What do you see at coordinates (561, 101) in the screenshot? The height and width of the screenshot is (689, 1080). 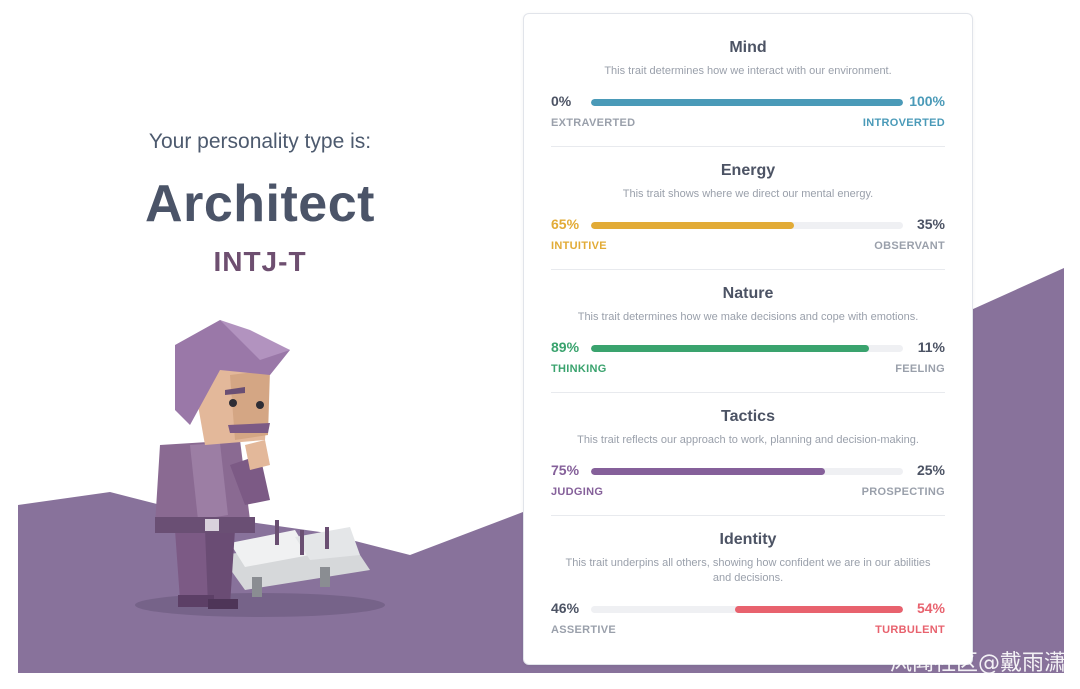 I see `left-percentage: 0%` at bounding box center [561, 101].